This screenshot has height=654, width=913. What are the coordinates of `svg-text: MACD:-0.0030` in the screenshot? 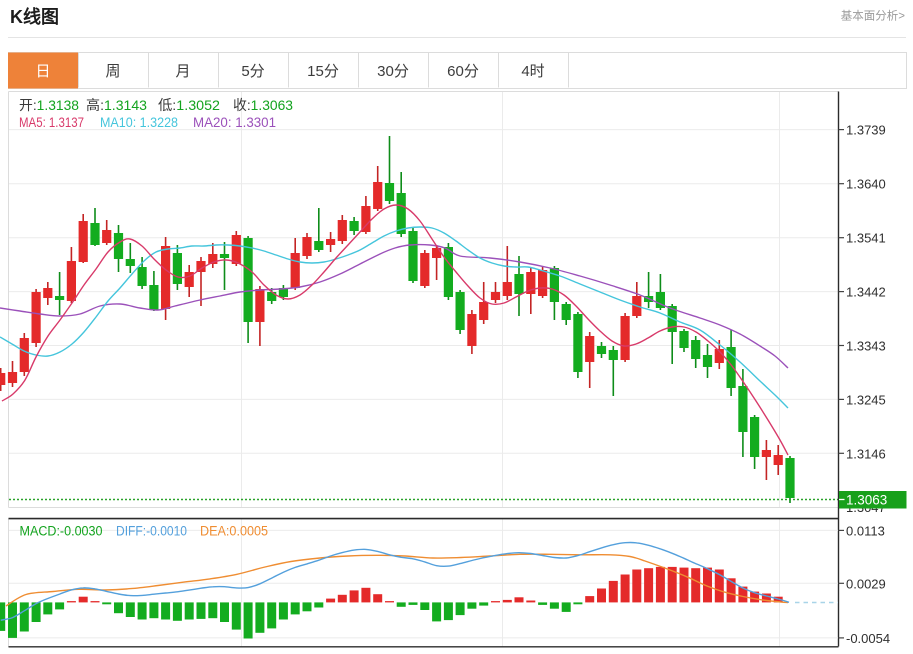 It's located at (61, 531).